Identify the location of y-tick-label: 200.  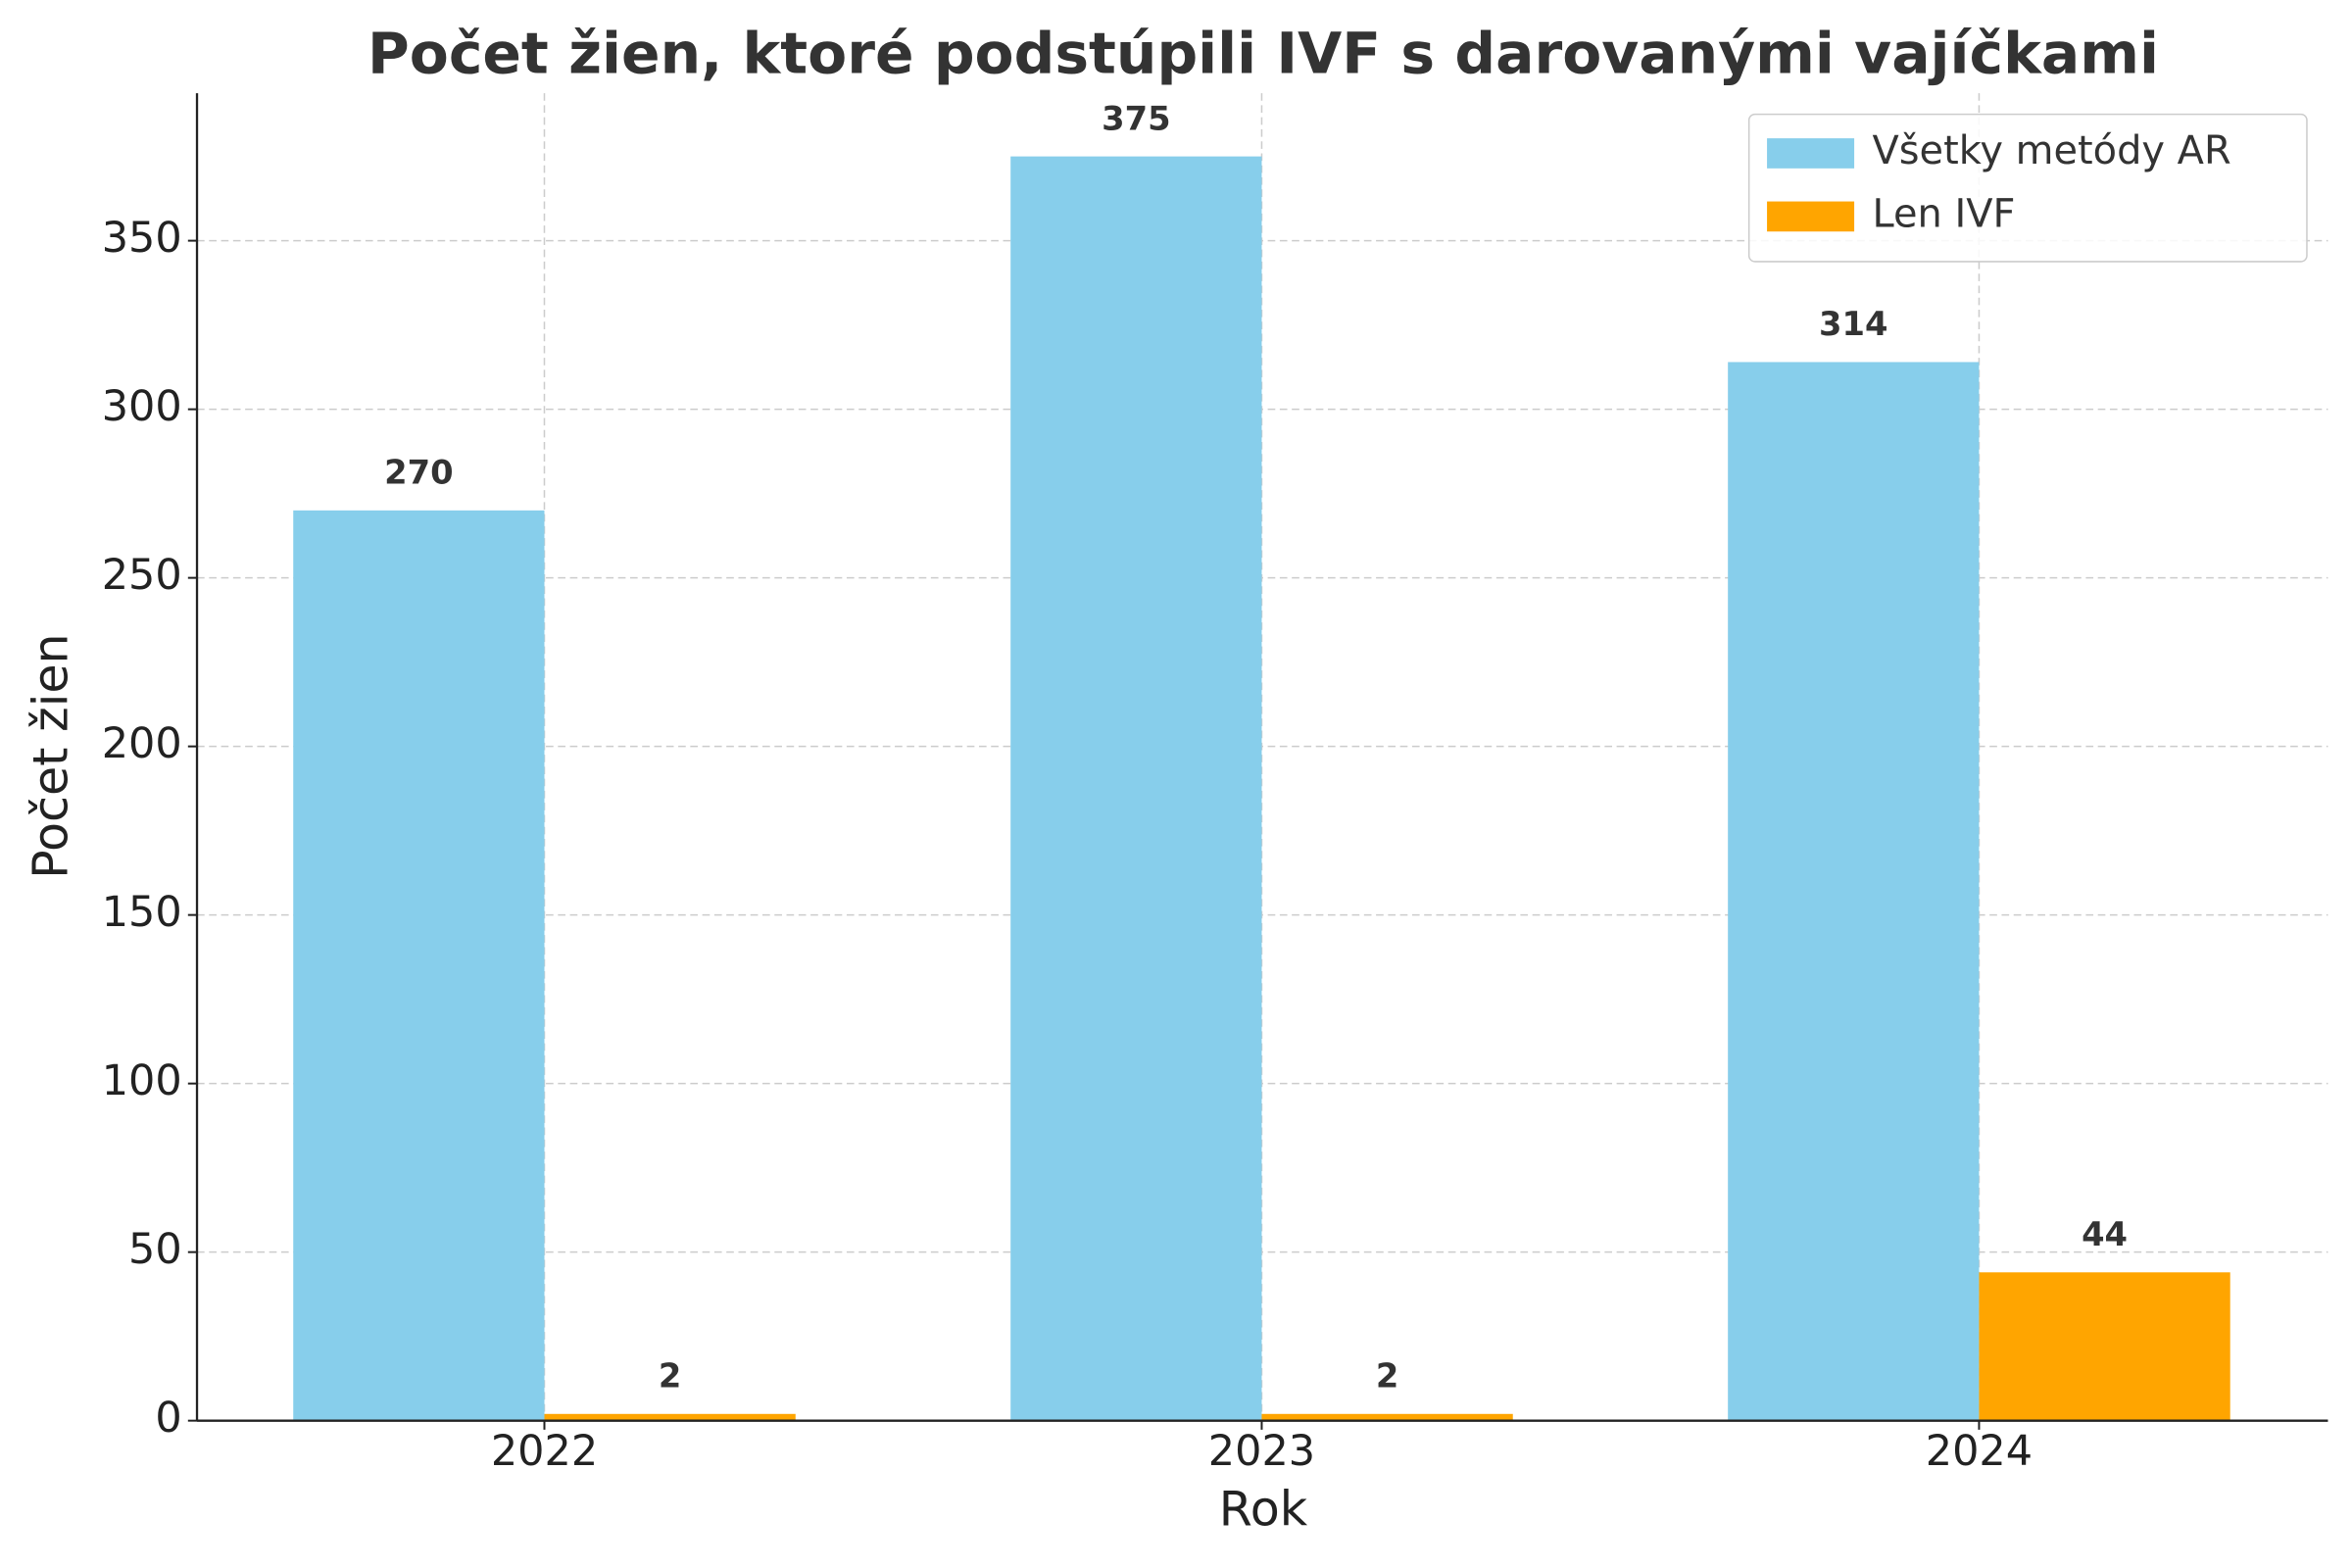
(142, 743).